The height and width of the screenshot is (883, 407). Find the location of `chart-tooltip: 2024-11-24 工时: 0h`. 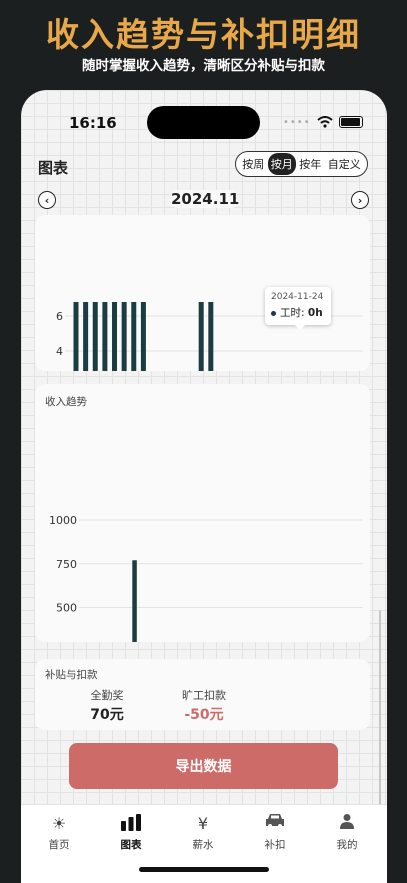

chart-tooltip: 2024-11-24 工时: 0h is located at coordinates (298, 308).